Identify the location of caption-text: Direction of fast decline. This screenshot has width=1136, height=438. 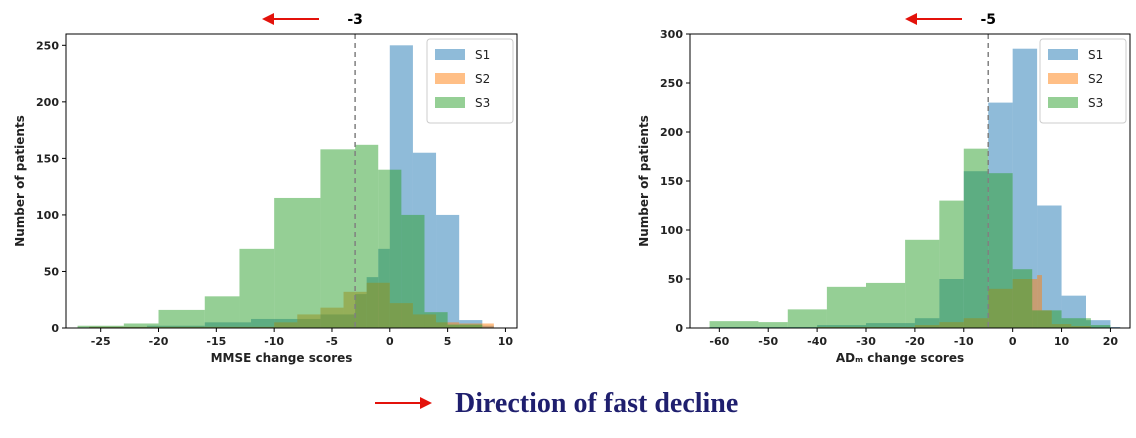
(596, 403).